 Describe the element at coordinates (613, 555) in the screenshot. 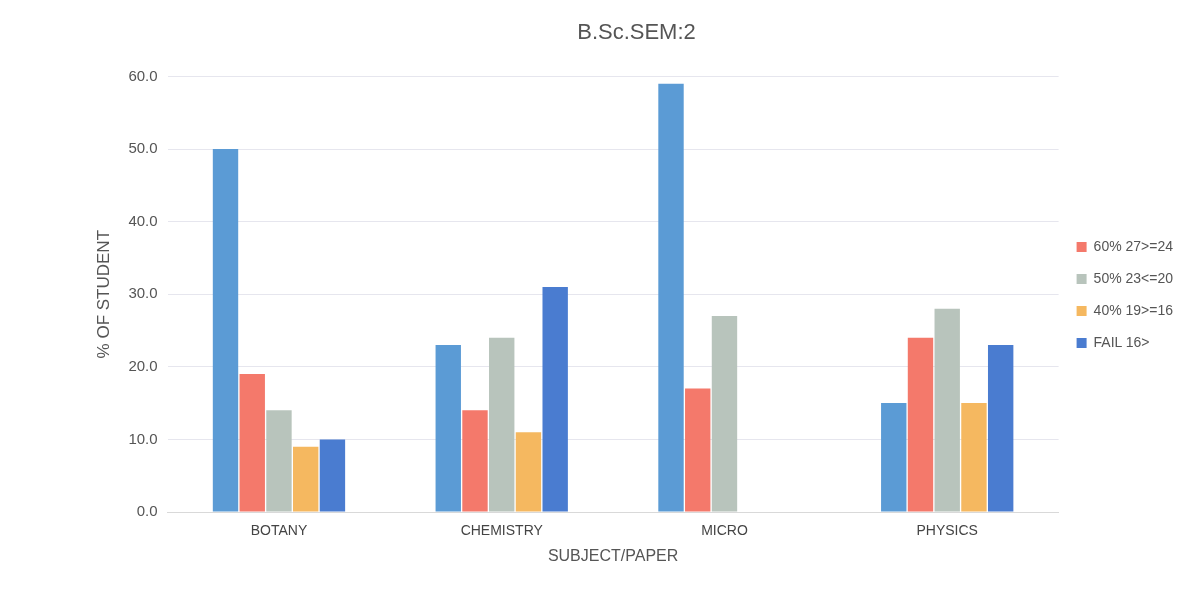

I see `x-axis-title: SUBJECT/PAPER` at that location.